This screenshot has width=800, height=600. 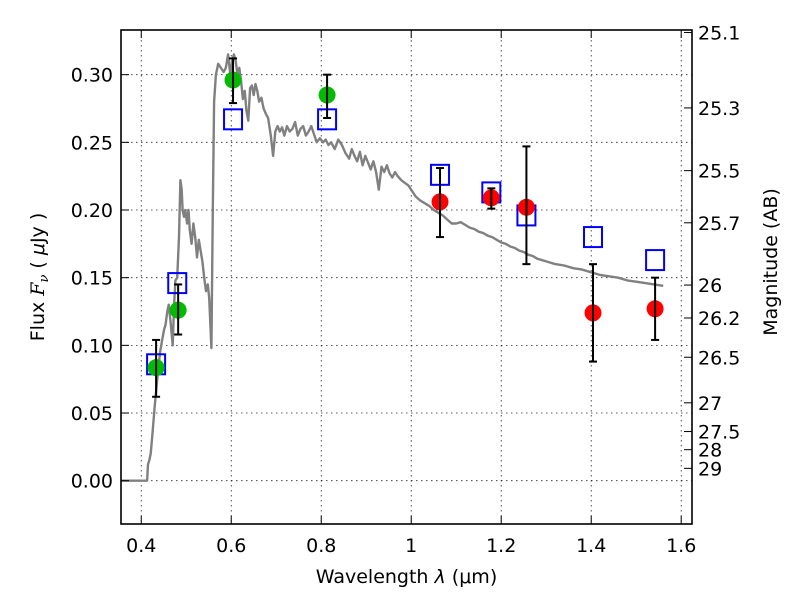 I want to click on y-tick-label: 0.25, so click(x=92, y=143).